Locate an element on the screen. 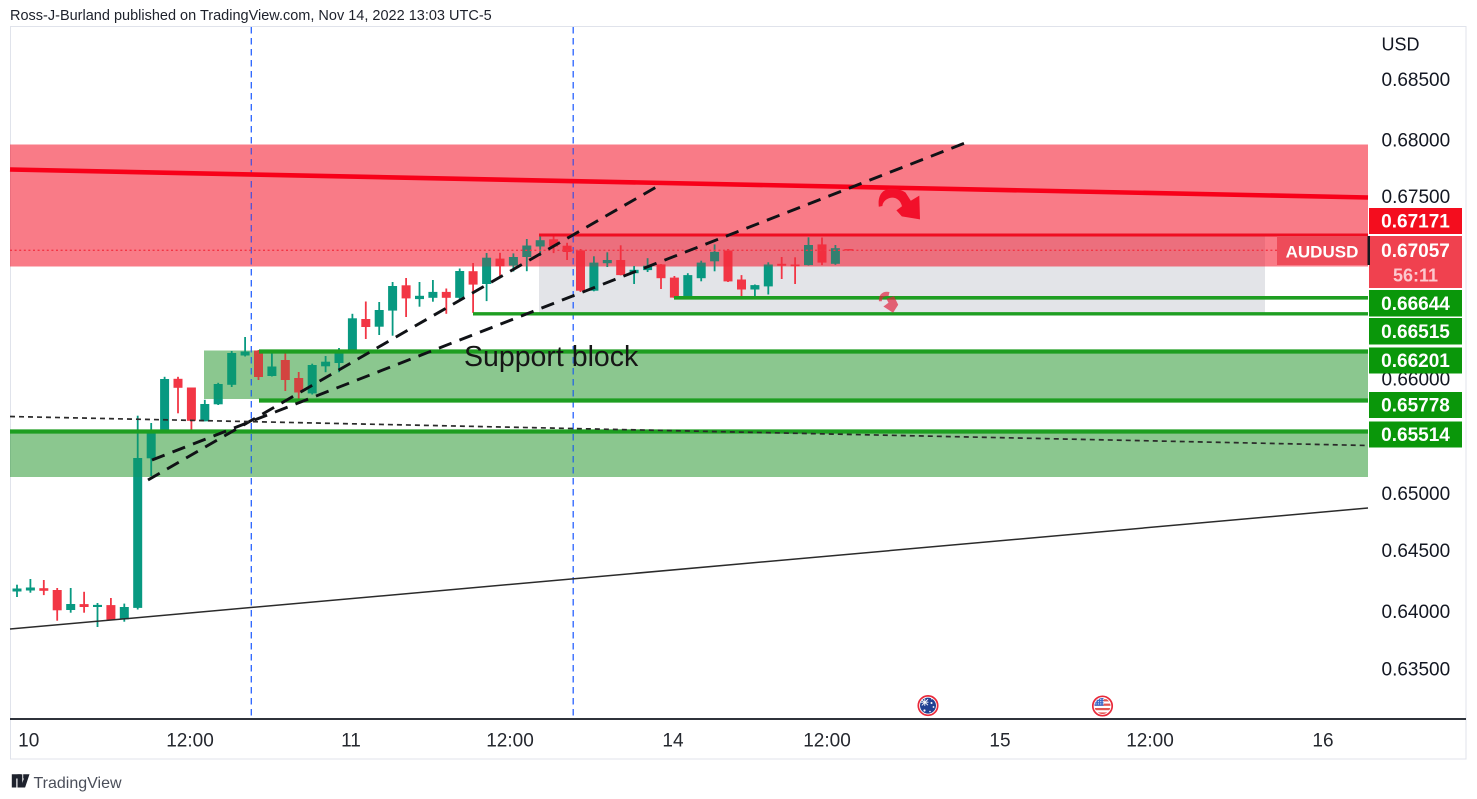 The width and height of the screenshot is (1477, 799). svg-text: AUDUSD is located at coordinates (1322, 252).